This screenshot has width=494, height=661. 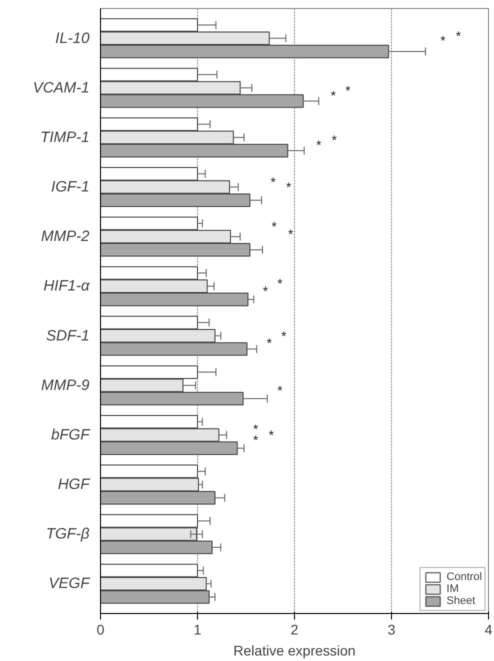 What do you see at coordinates (65, 137) in the screenshot?
I see `y-tick-label: TIMP-1` at bounding box center [65, 137].